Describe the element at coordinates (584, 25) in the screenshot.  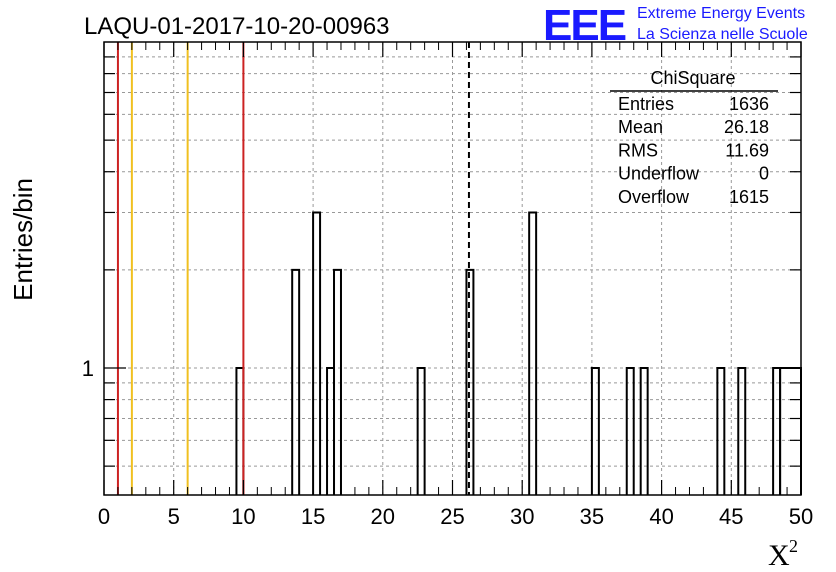
I see `logo-mark: EEE` at that location.